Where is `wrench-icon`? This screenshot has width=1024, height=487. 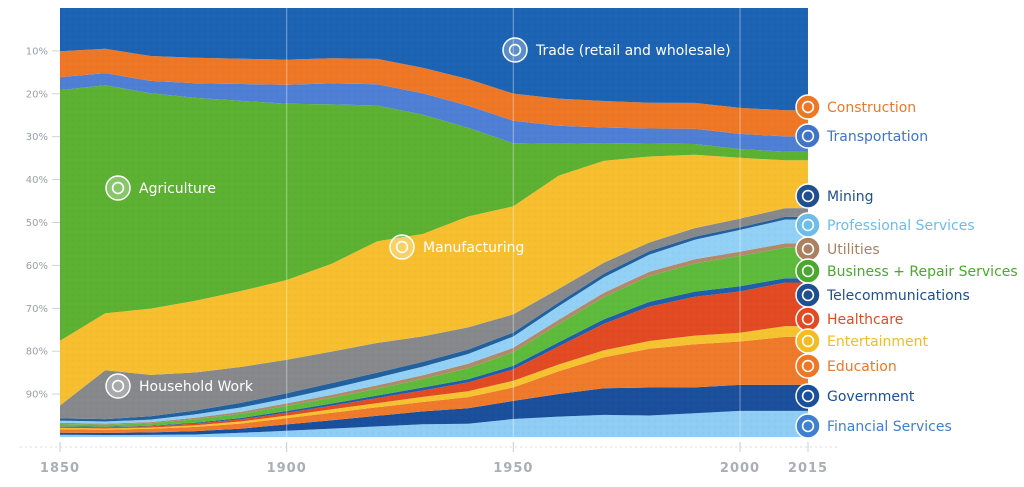
wrench-icon is located at coordinates (808, 271).